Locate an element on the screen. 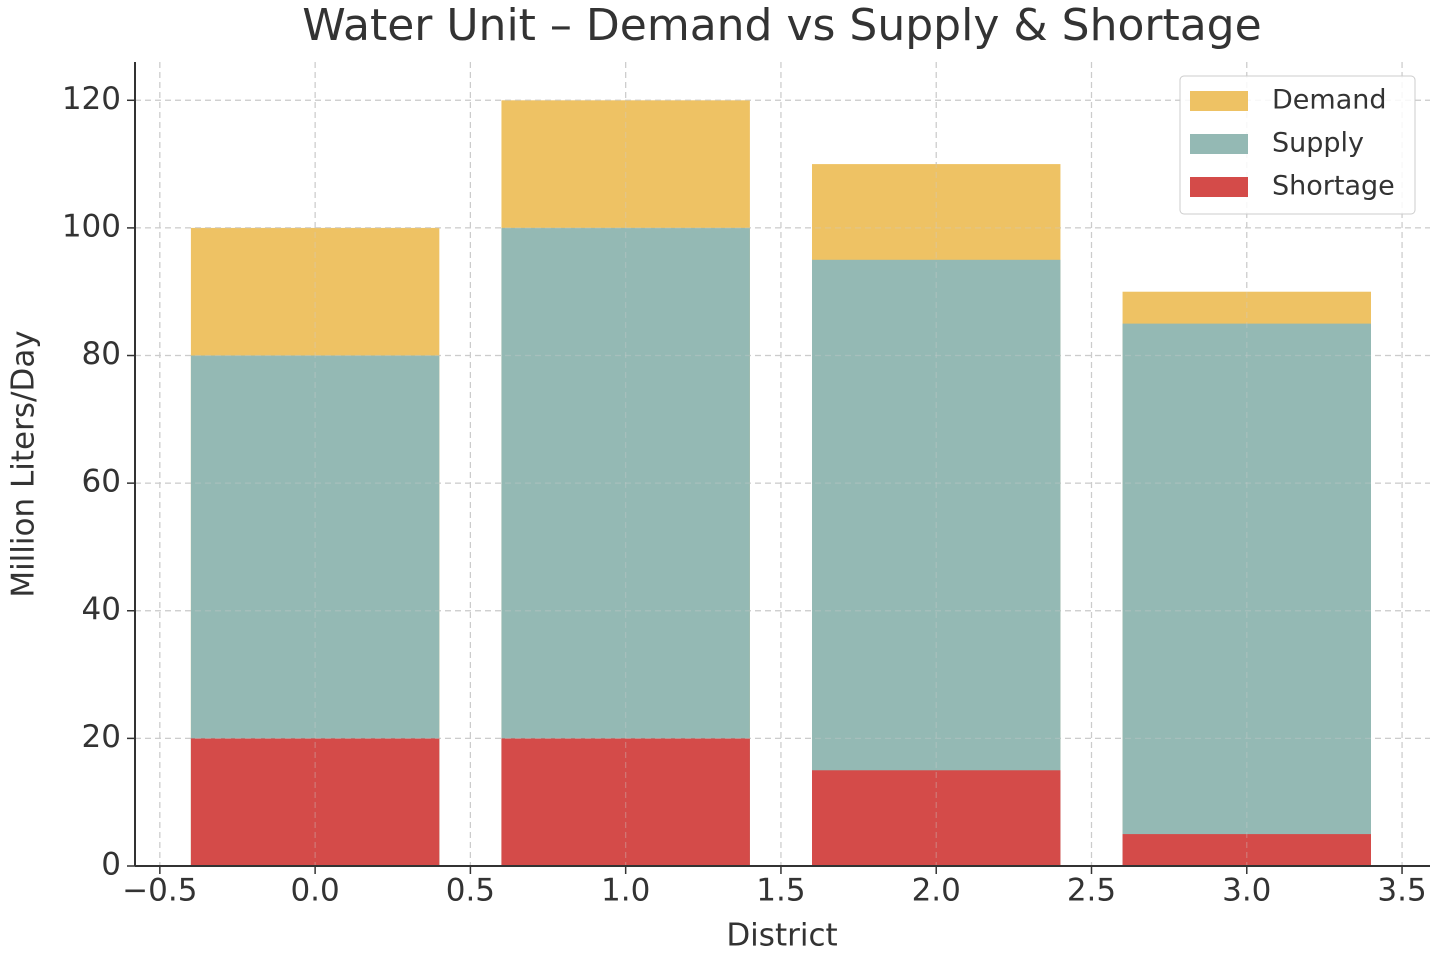  legend-label: Shortage is located at coordinates (1333, 186).